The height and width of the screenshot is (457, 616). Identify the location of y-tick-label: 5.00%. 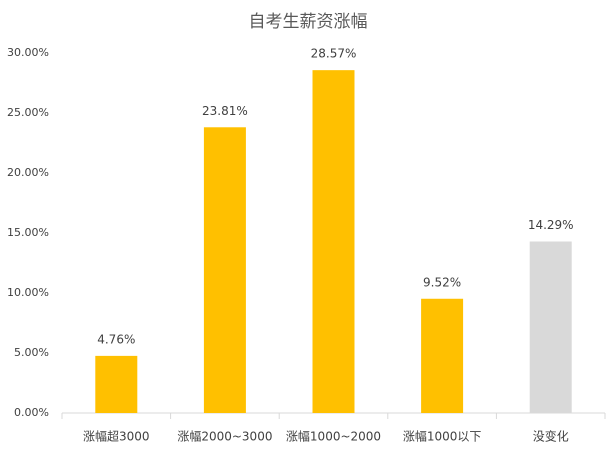
(31, 352).